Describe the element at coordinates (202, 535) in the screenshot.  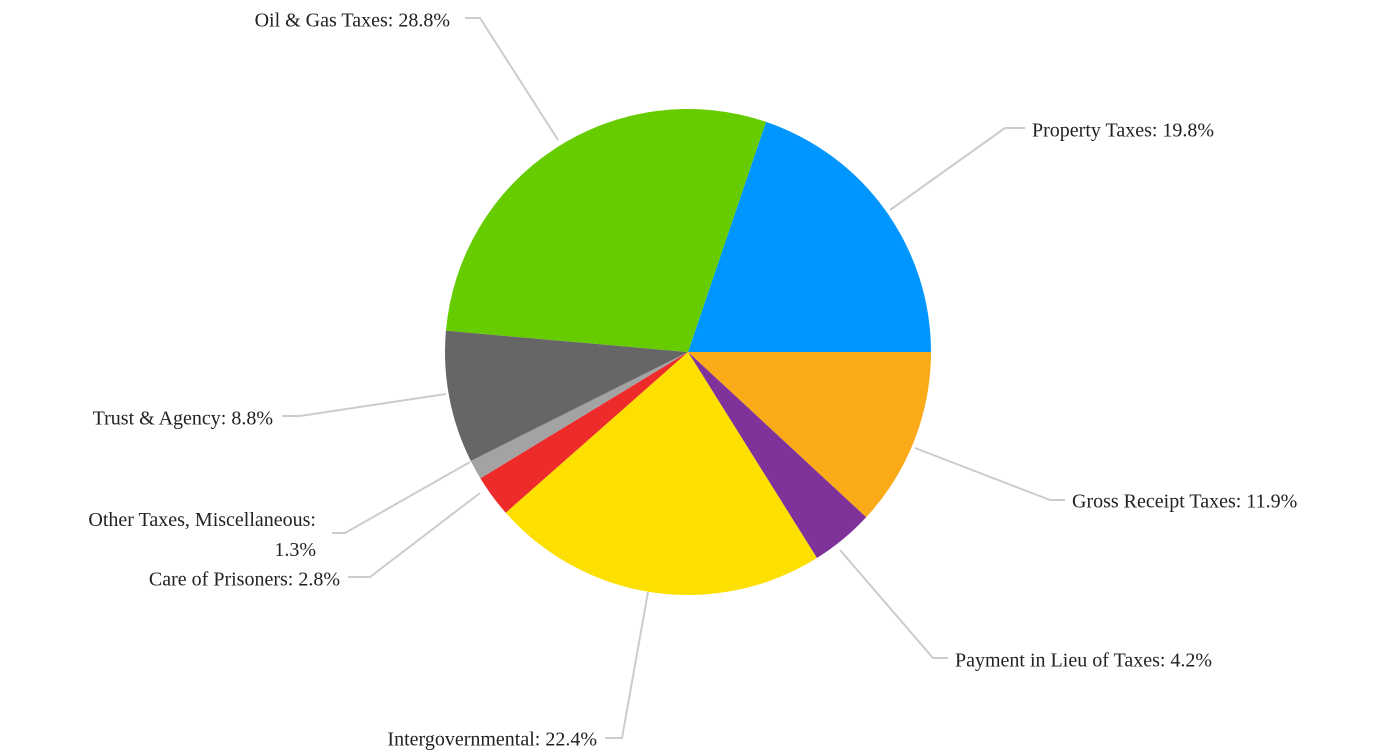
I see `slice-label: Other Taxes, Miscellaneous: 1.3%` at that location.